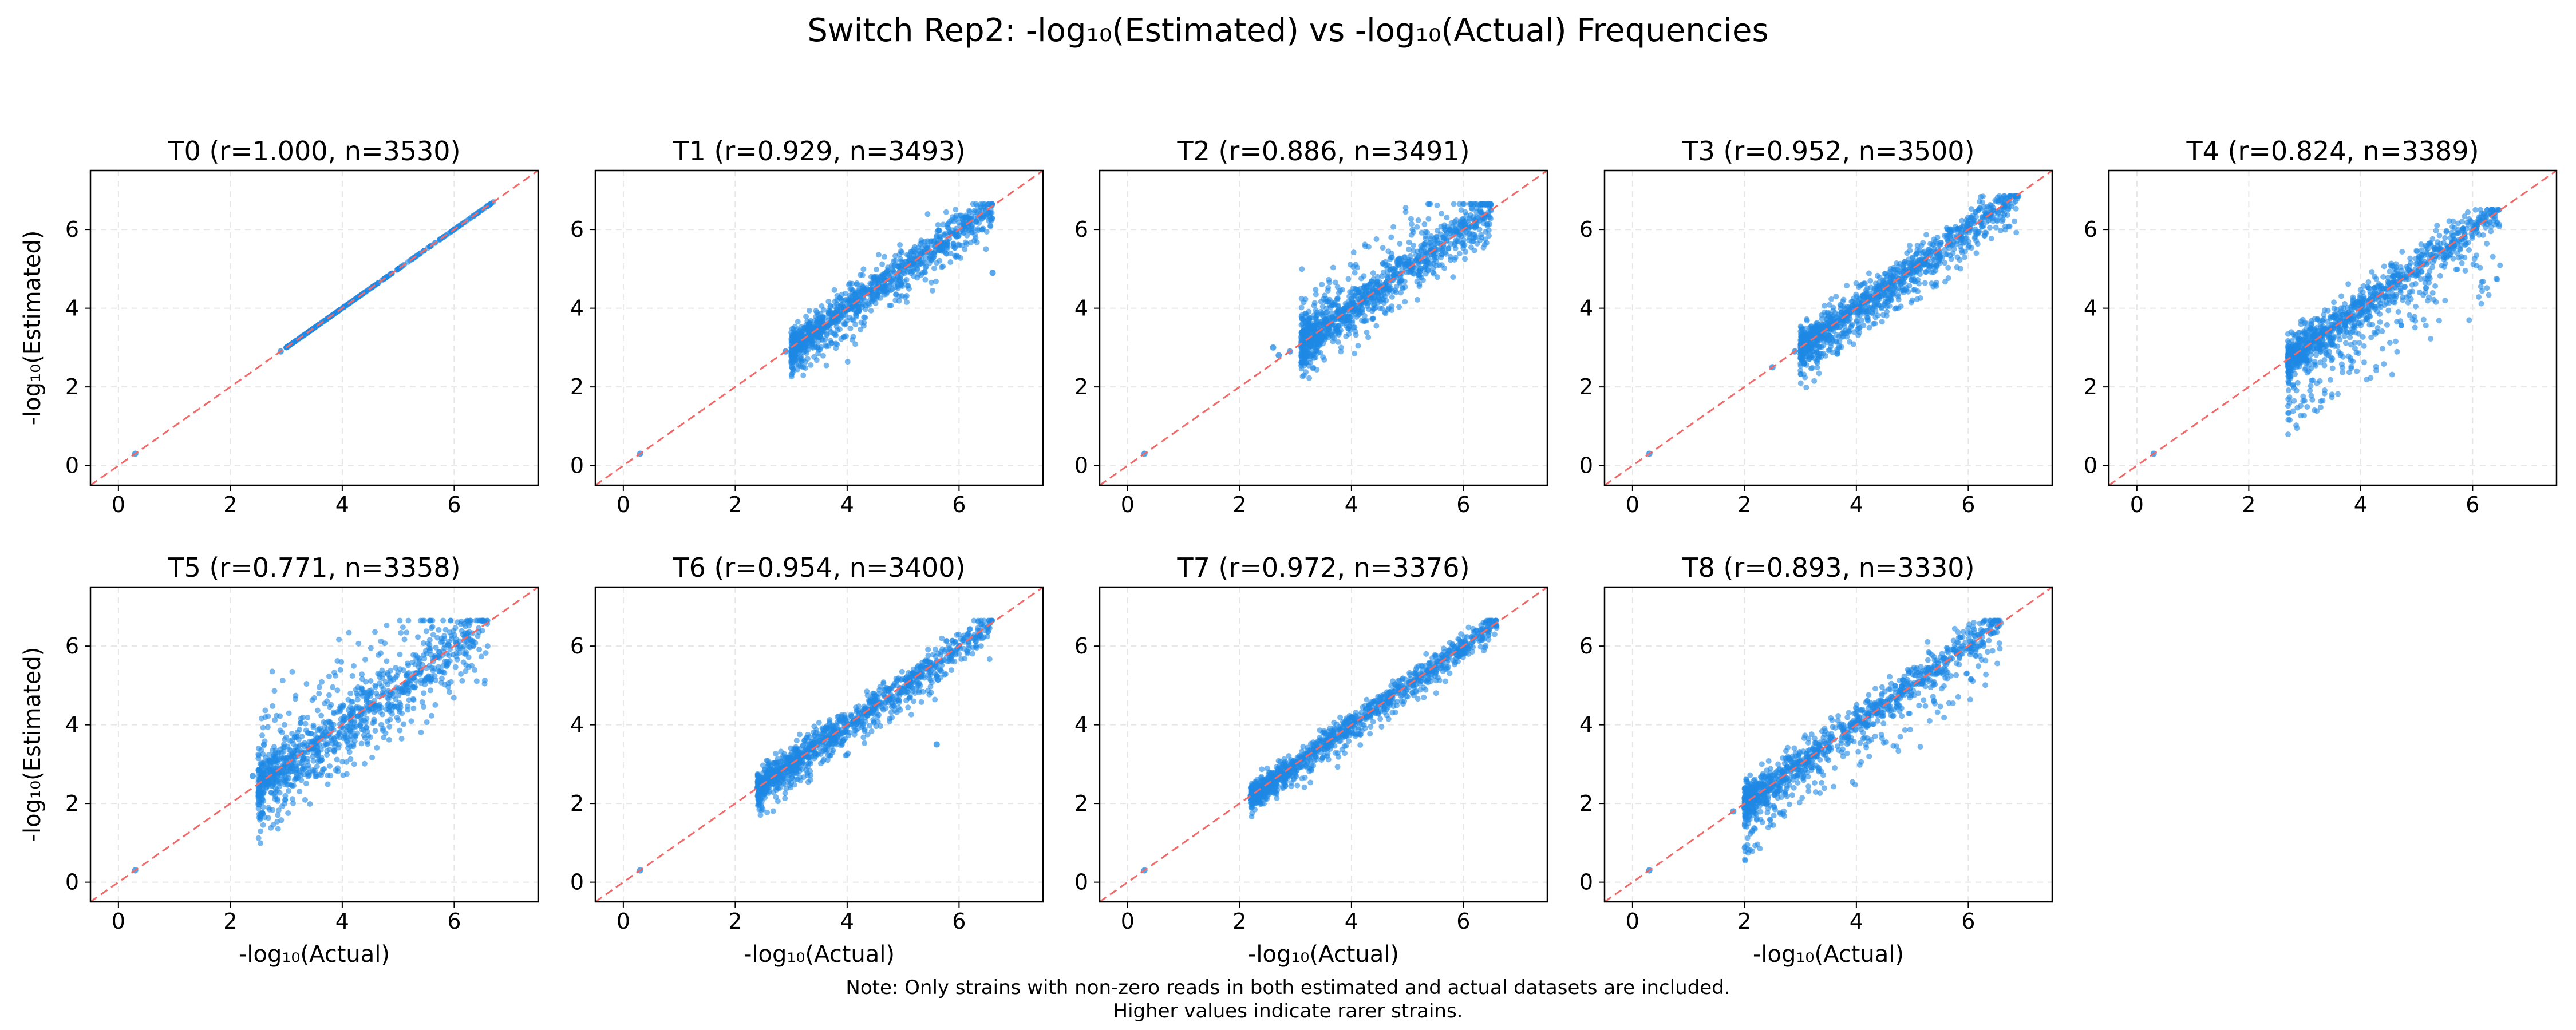  I want to click on scatter-points, so click(1317, 329).